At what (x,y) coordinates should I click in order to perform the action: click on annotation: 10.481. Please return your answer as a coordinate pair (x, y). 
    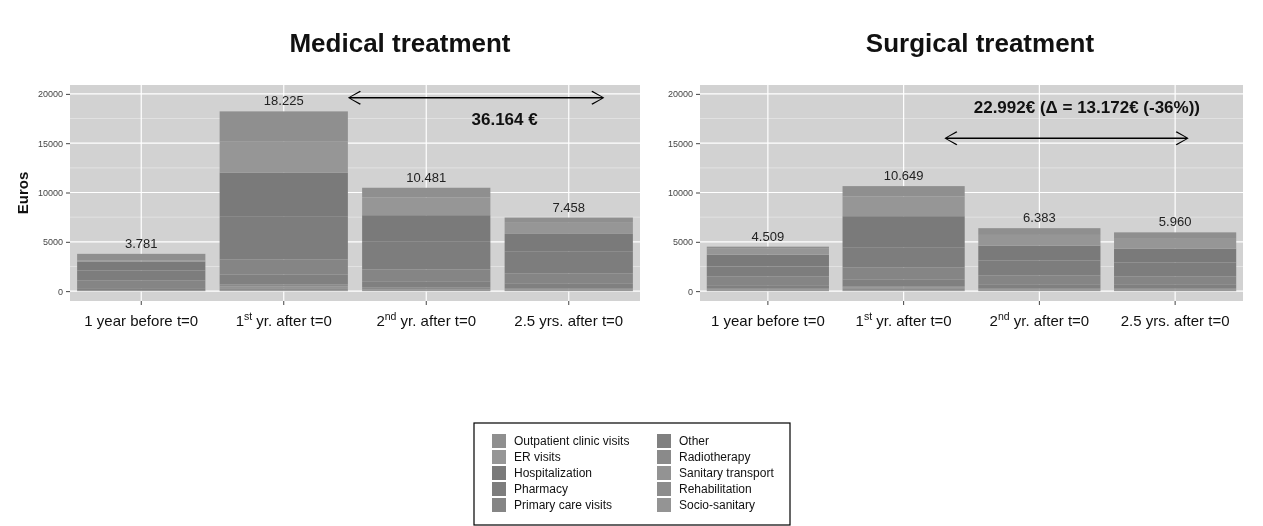
    Looking at the image, I should click on (426, 177).